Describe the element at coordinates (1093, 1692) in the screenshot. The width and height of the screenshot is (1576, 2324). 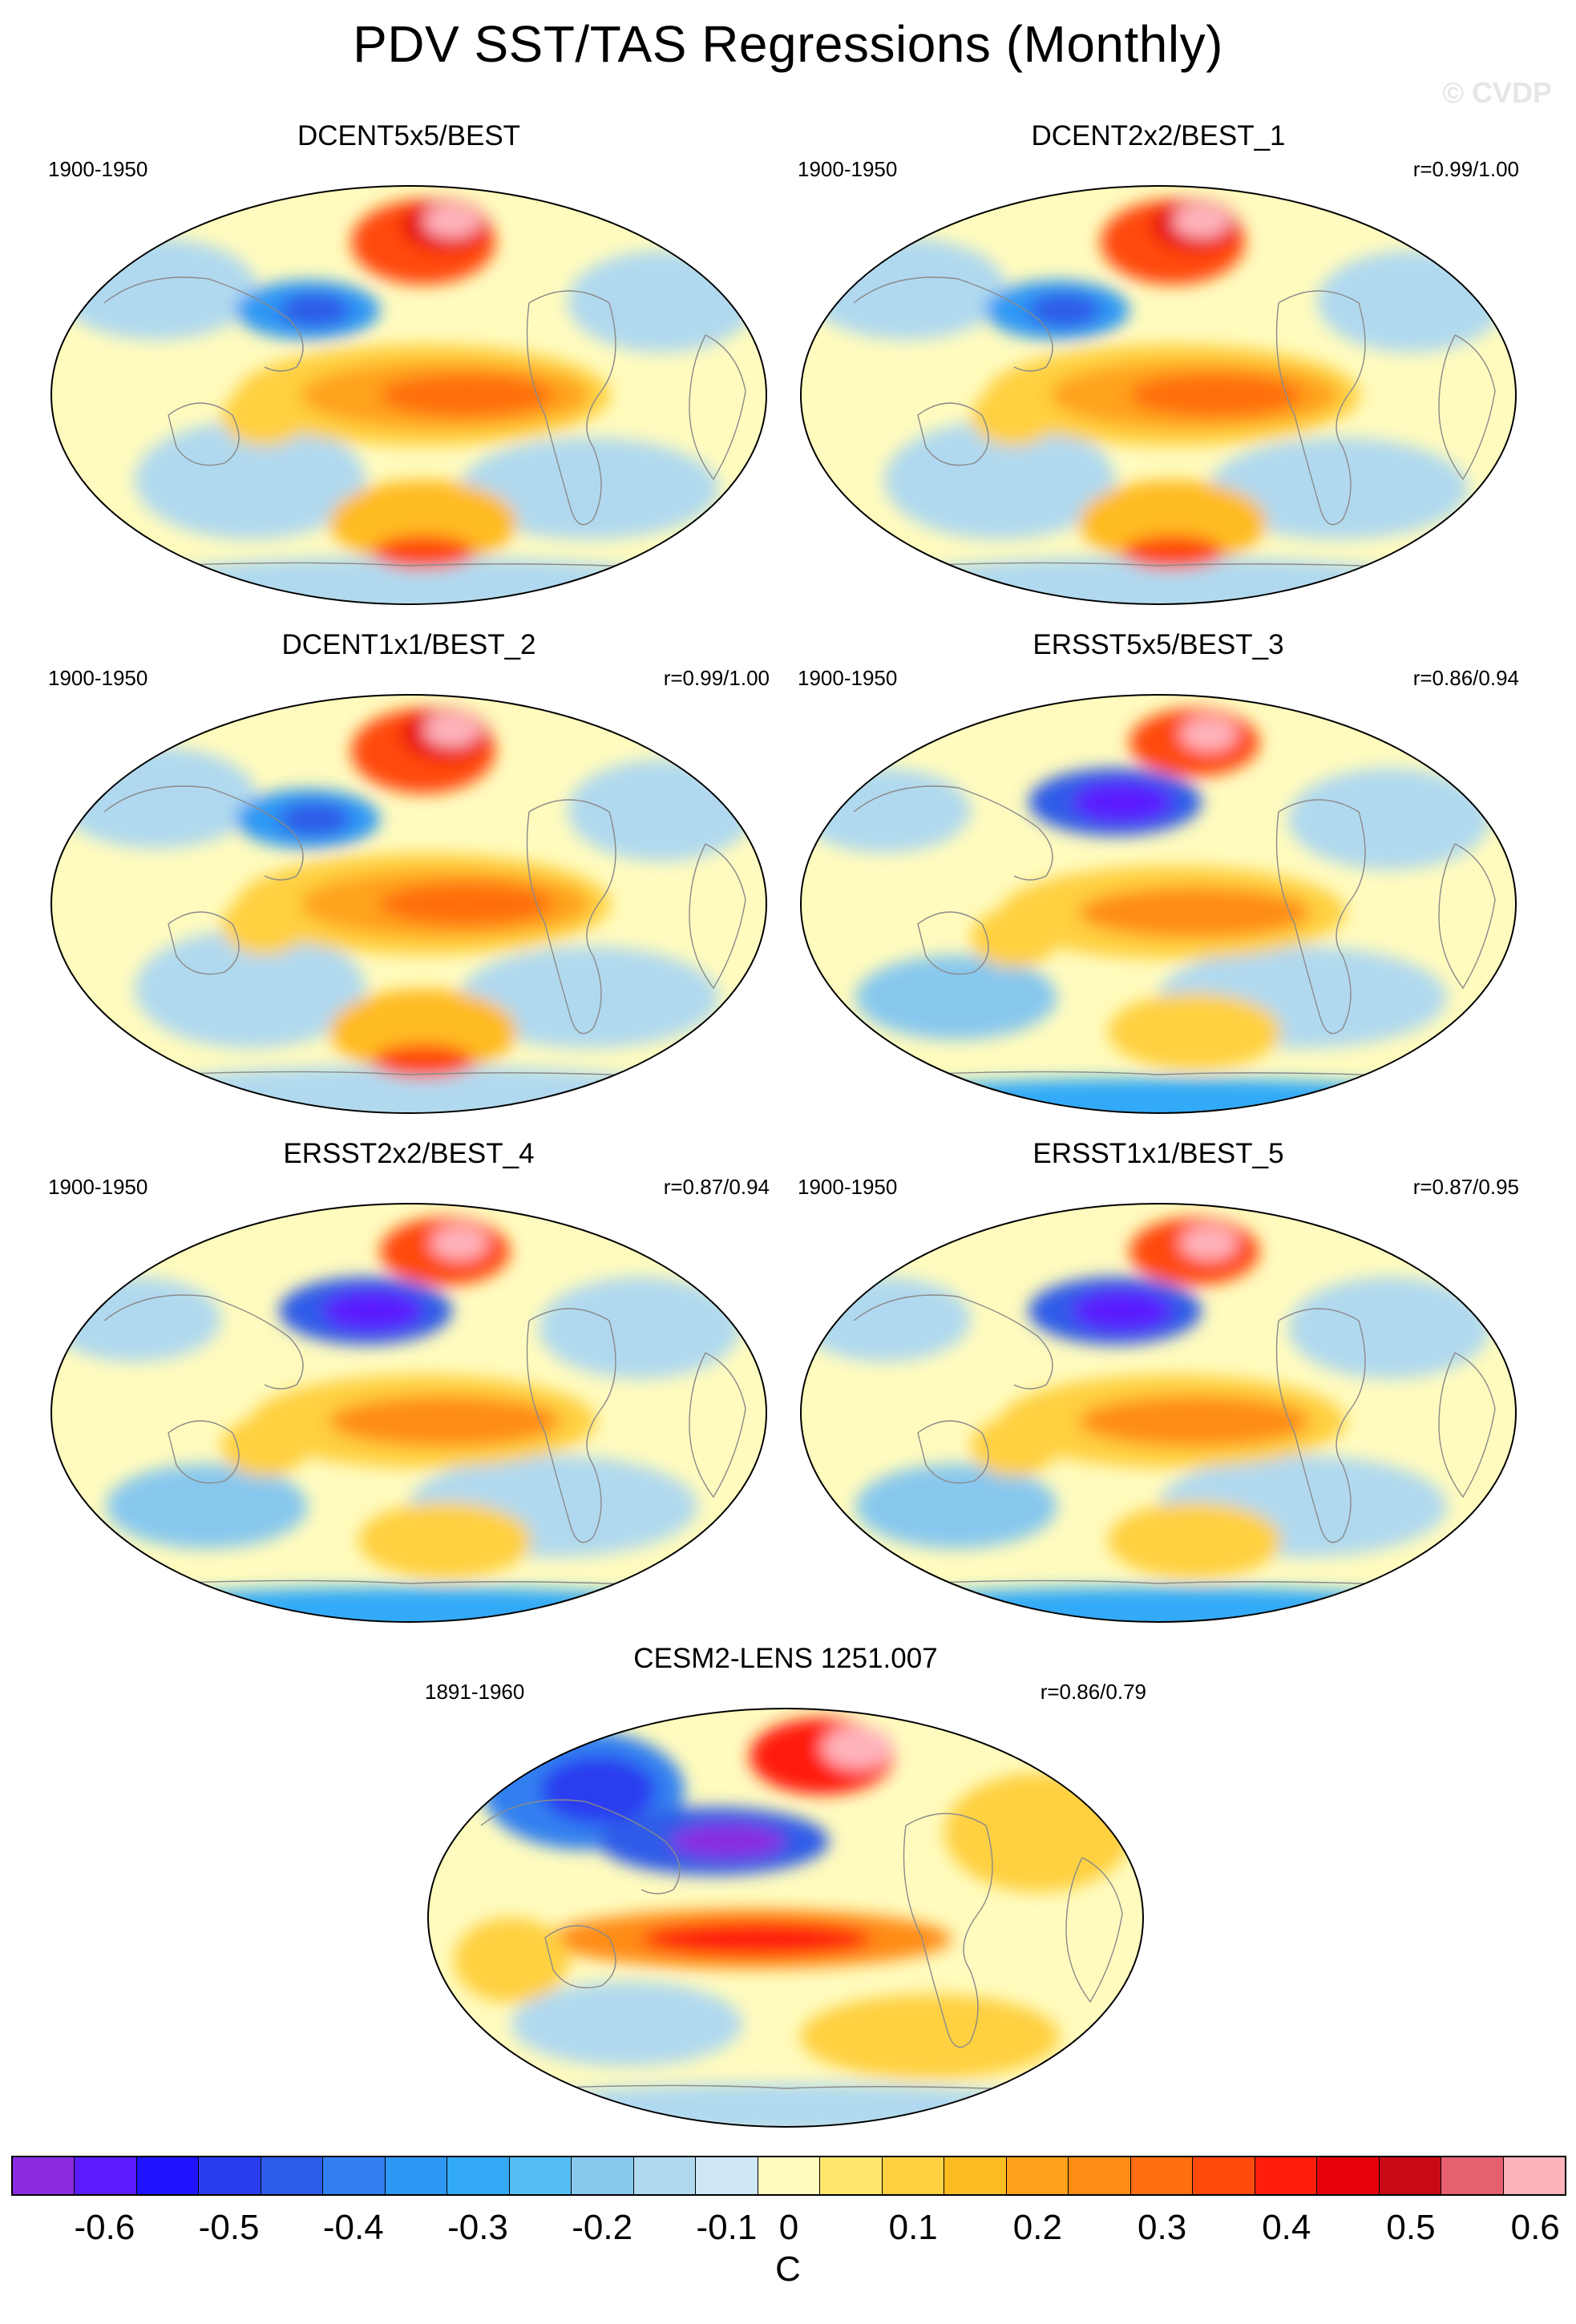
I see `correlation-label: r=0.86/0.79` at that location.